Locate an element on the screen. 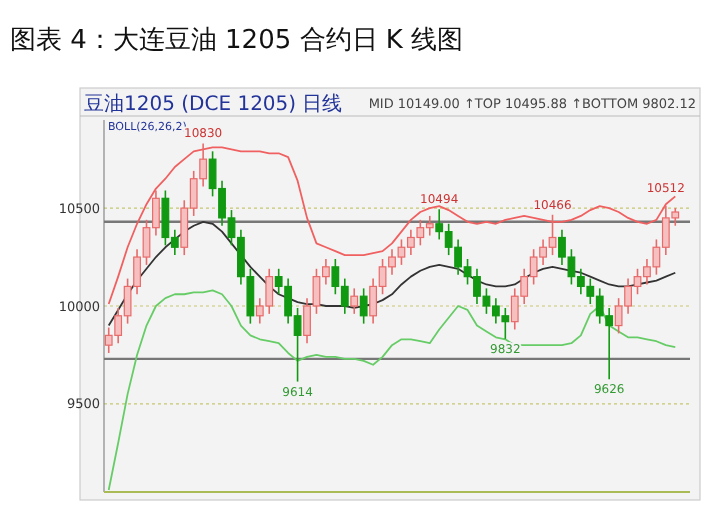 Image resolution: width=710 pixels, height=526 pixels. chart-subtitle: 豆油1205 (DCE 1205) 日线 is located at coordinates (213, 104).